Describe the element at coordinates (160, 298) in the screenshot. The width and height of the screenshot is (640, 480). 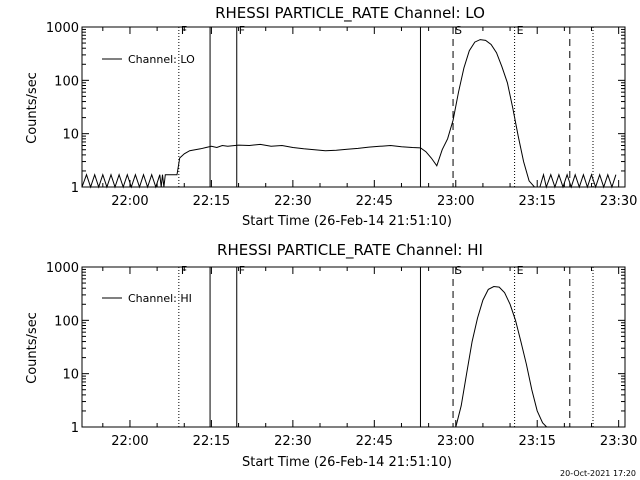
I see `legend-label-hi: Channel: HI` at that location.